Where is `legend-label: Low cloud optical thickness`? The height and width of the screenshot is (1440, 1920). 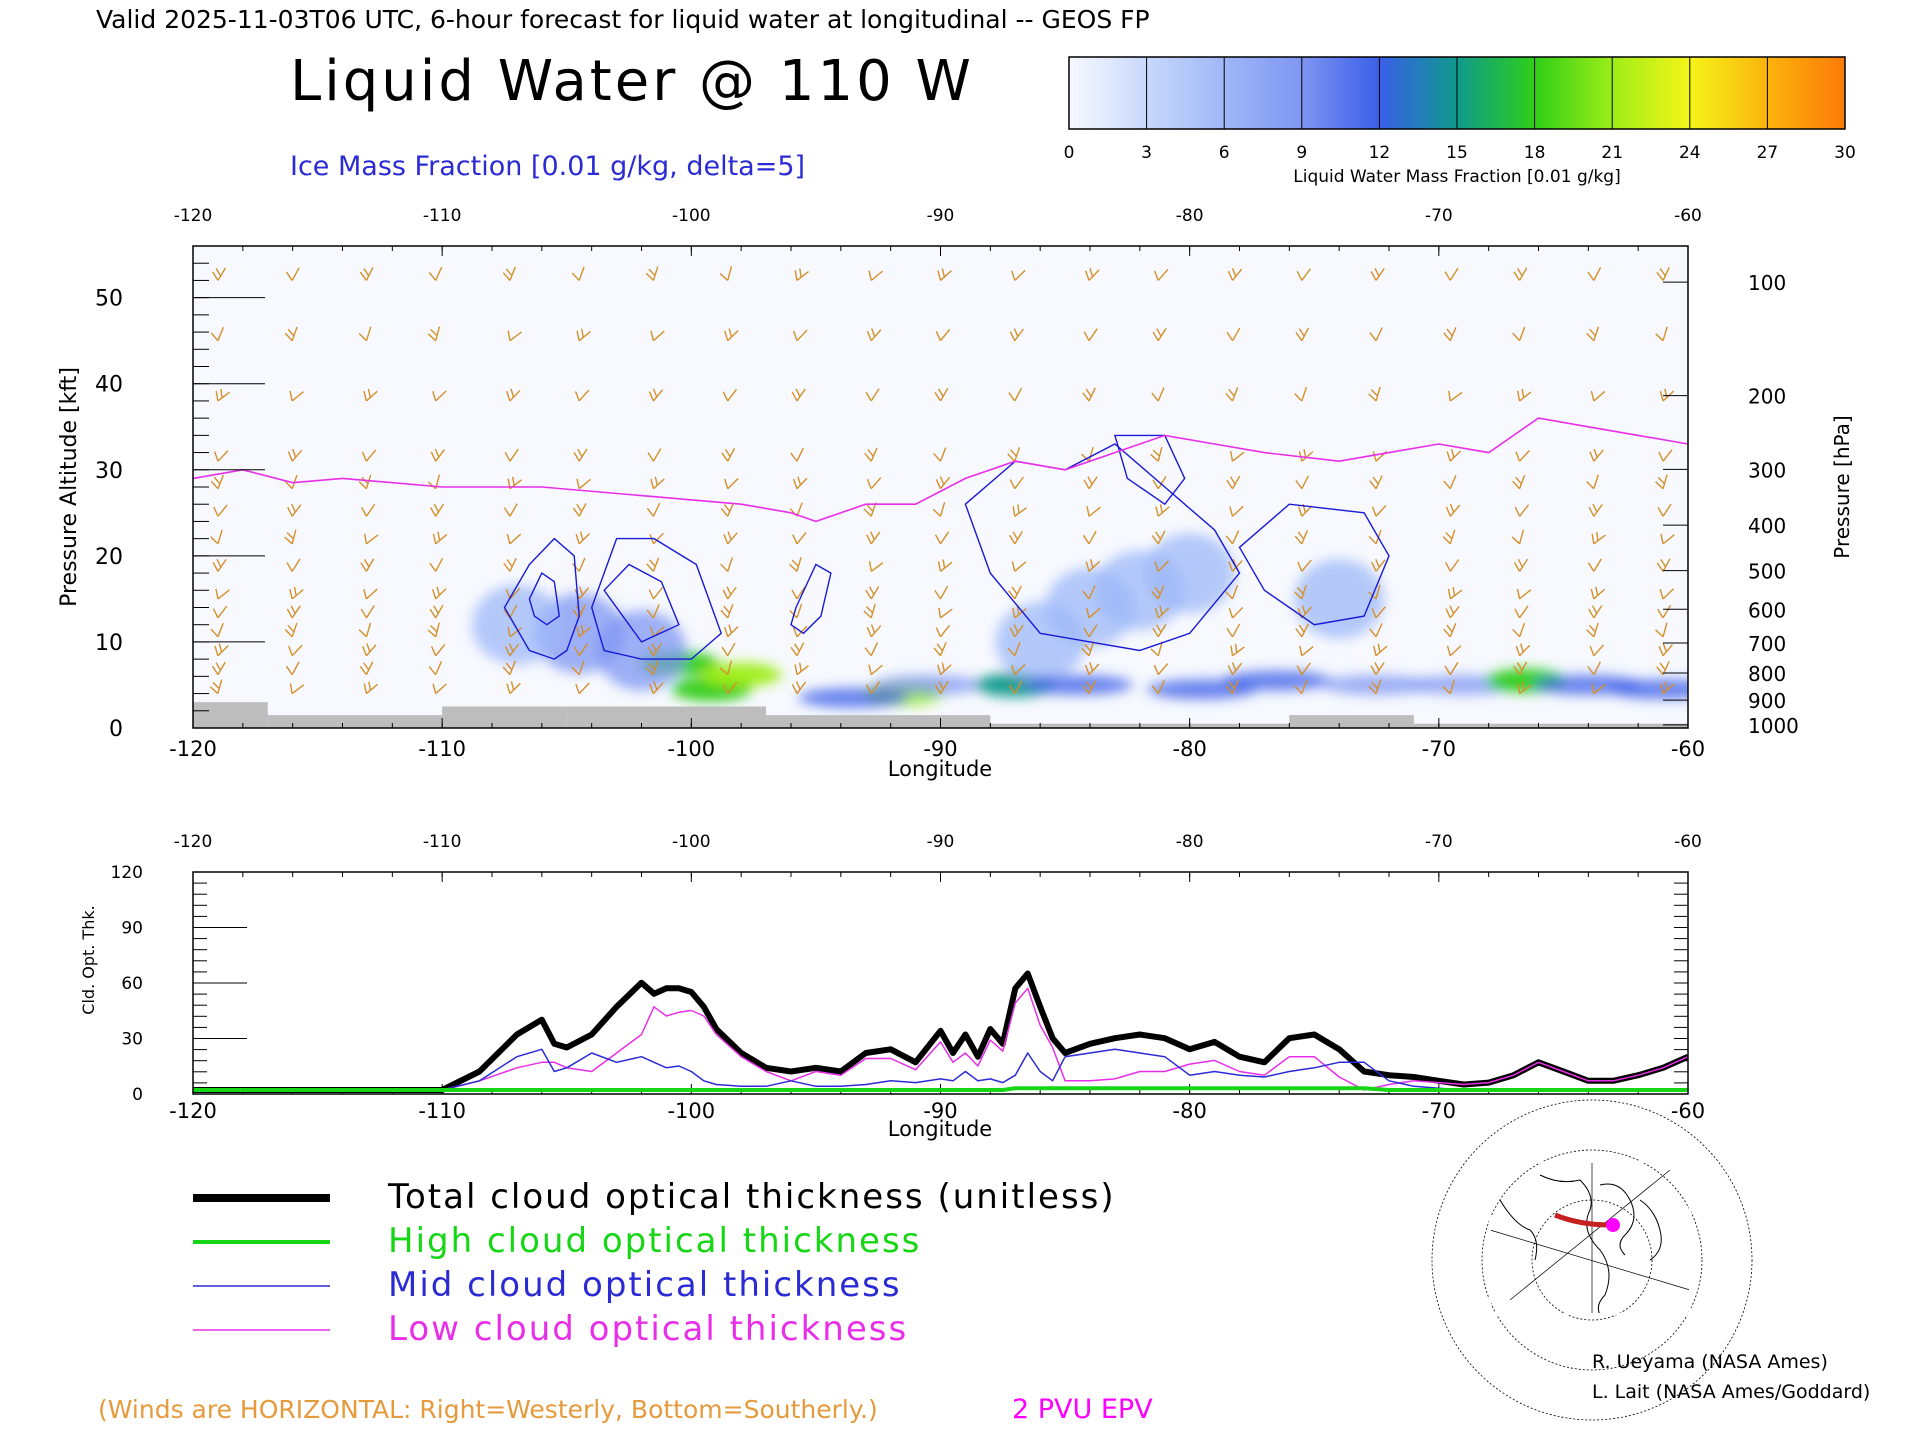
legend-label: Low cloud optical thickness is located at coordinates (648, 1329).